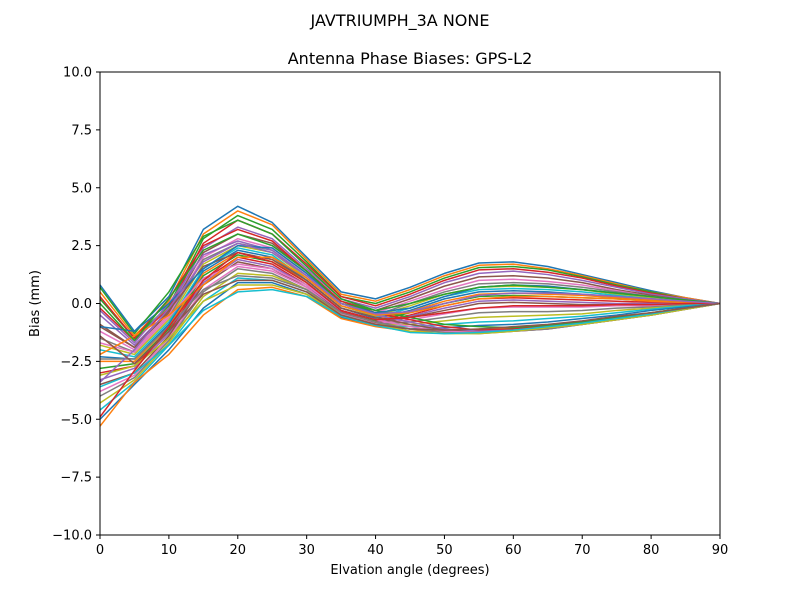 The width and height of the screenshot is (800, 600). What do you see at coordinates (306, 550) in the screenshot?
I see `x-tick-label: 30` at bounding box center [306, 550].